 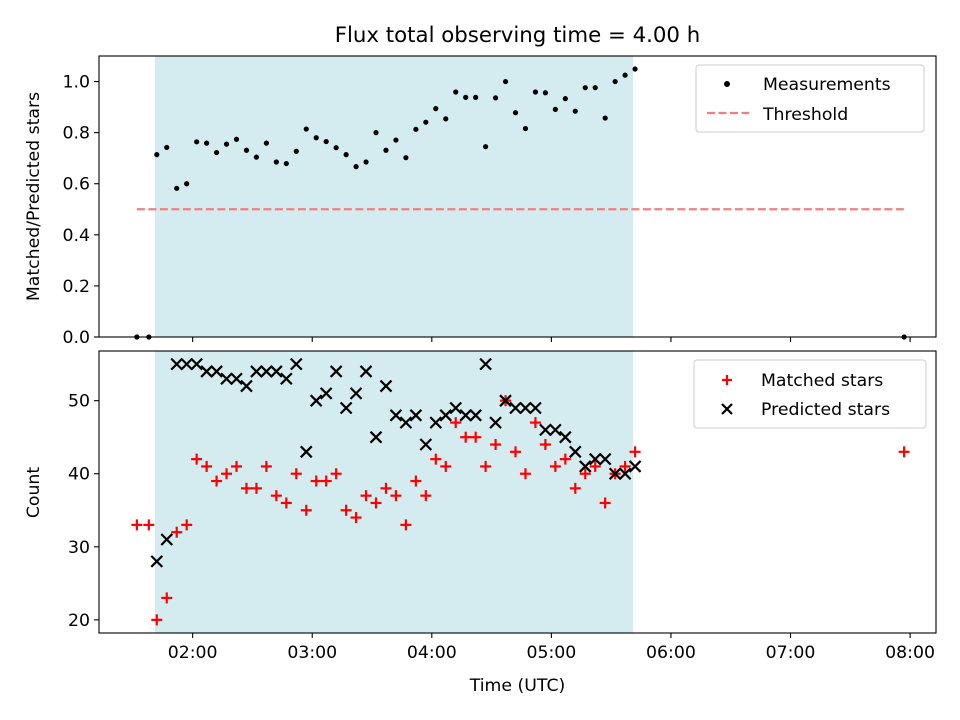 I want to click on legend-label-threshold: Threshold, so click(x=805, y=115).